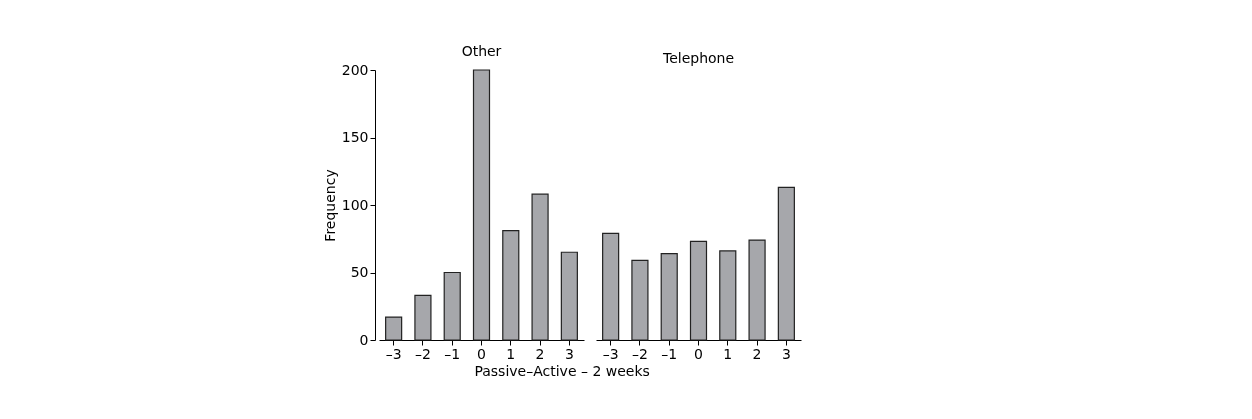  I want to click on y-axis-title: Frequency, so click(329, 205).